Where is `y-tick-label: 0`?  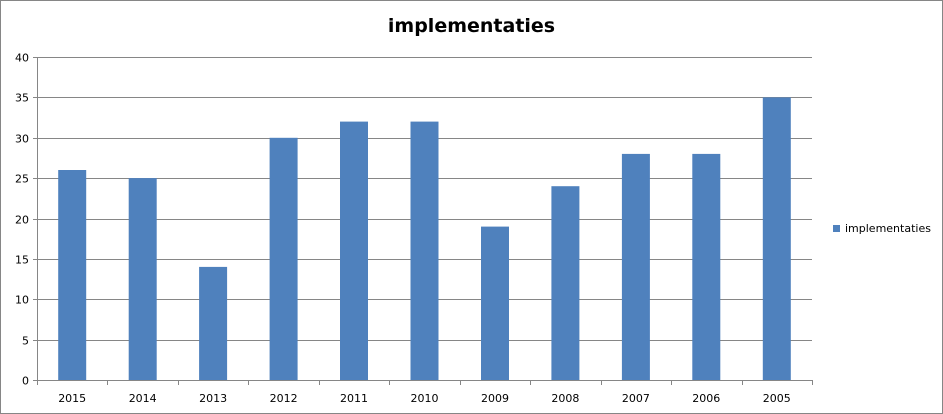
y-tick-label: 0 is located at coordinates (25, 381).